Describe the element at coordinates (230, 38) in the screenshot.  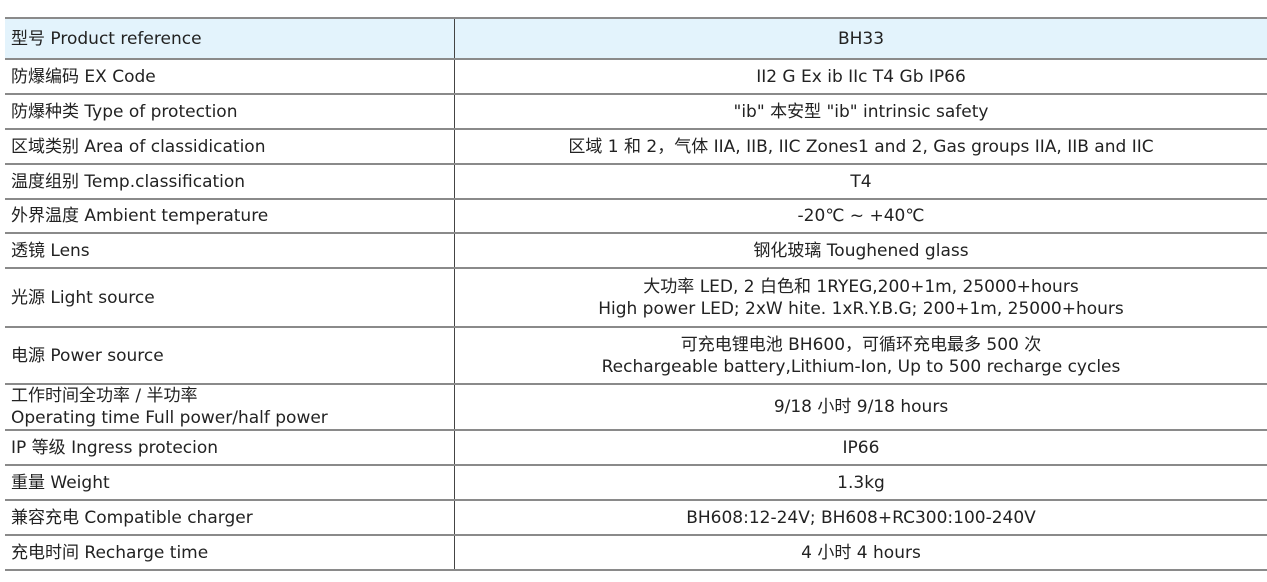
I see `spec-label: 型号 Product reference` at that location.